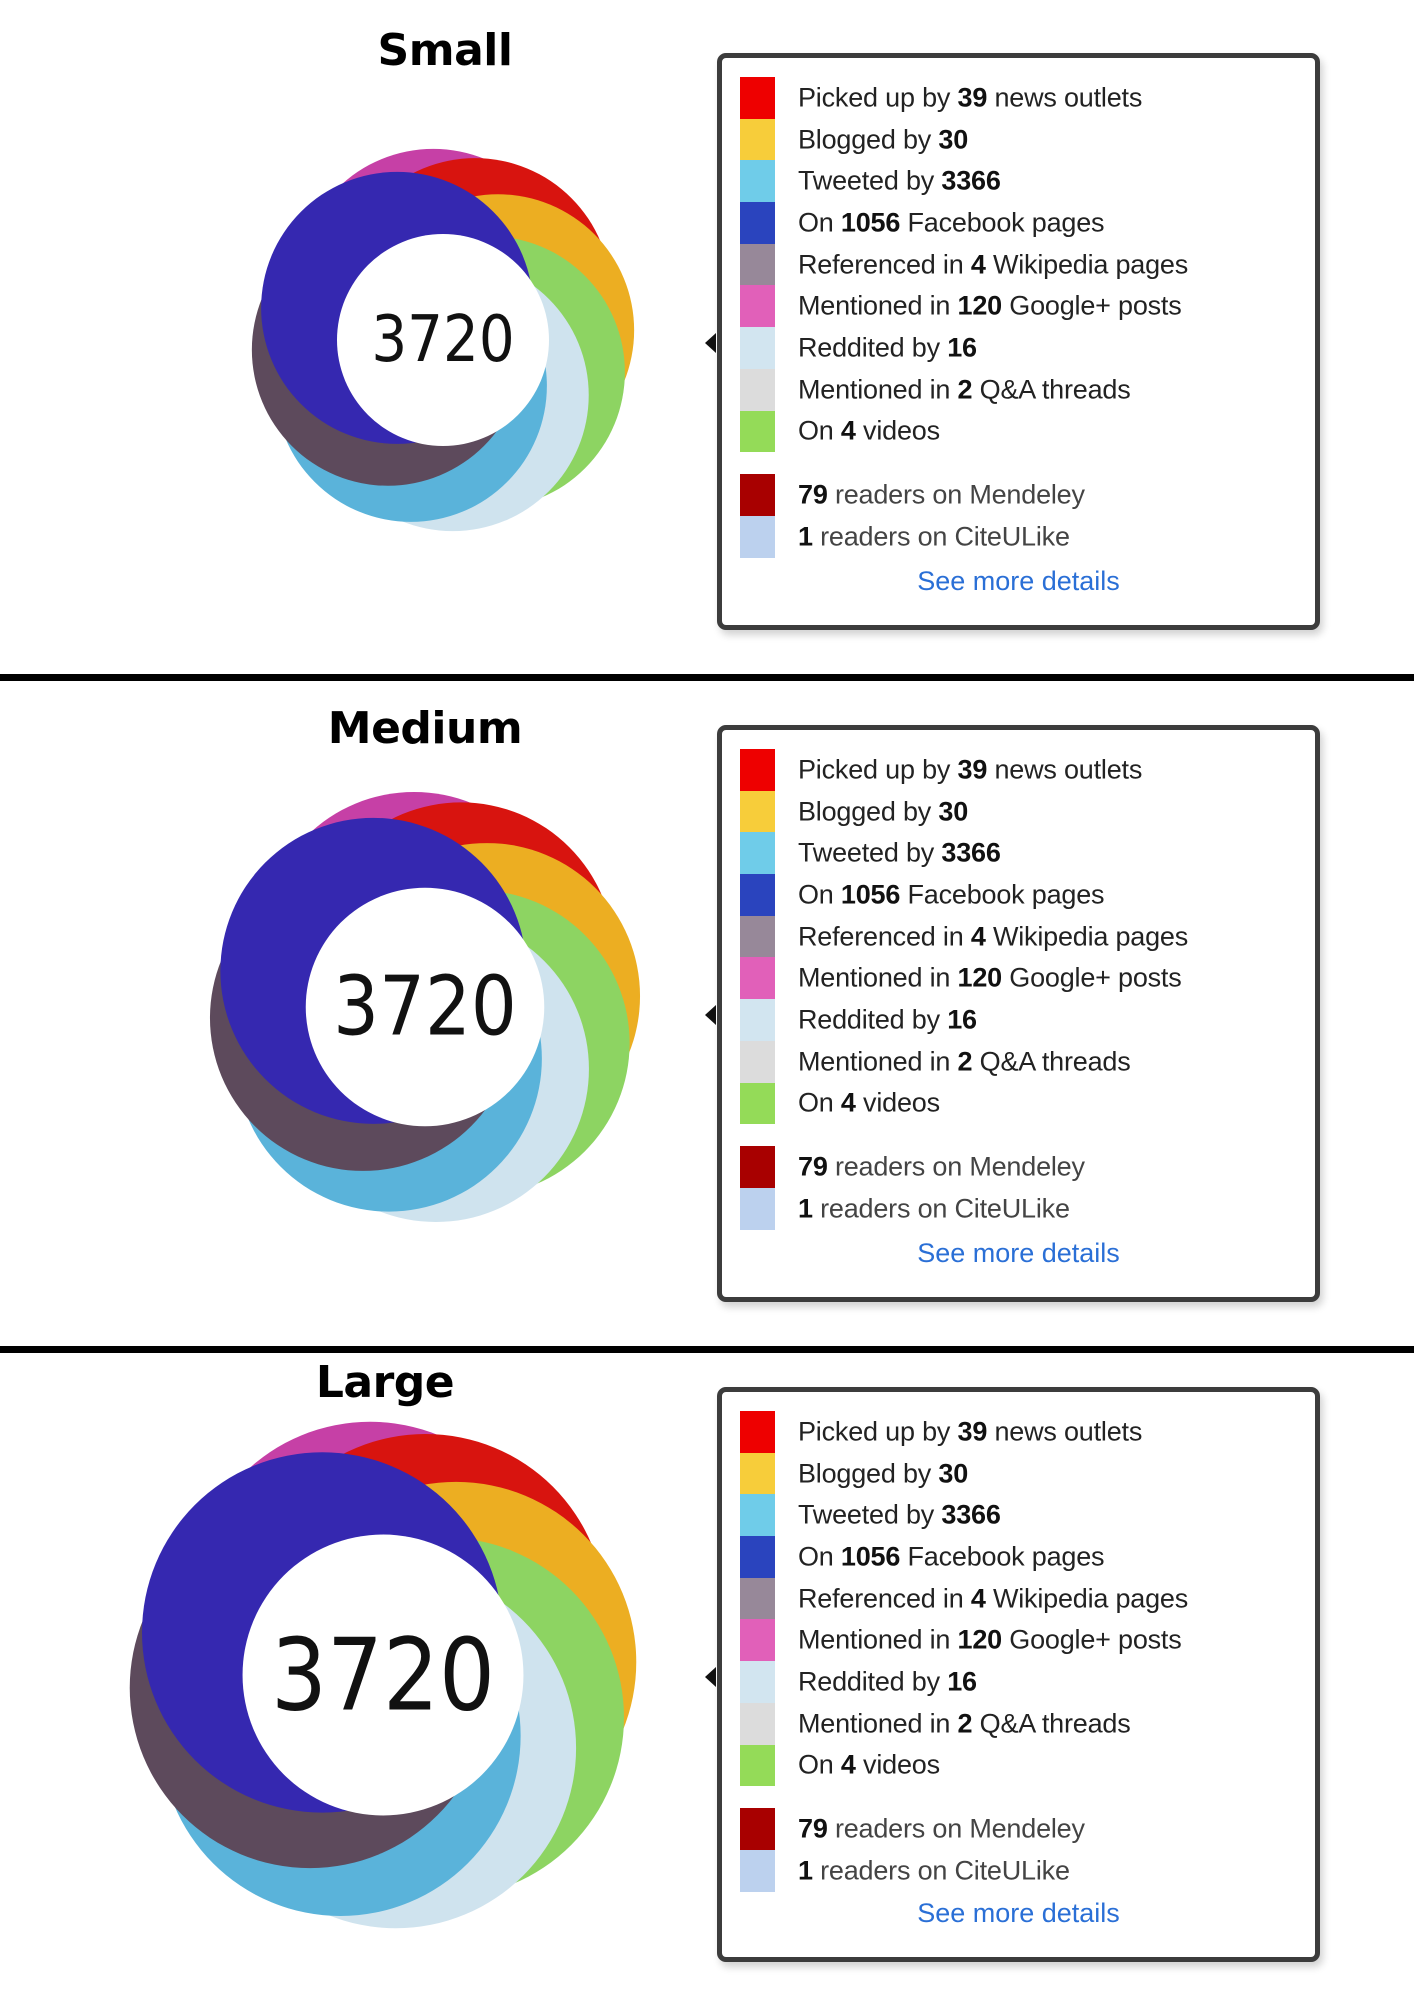 The image size is (1414, 2000). Describe the element at coordinates (941, 1166) in the screenshot. I see `reader-row-label: 79 readers on Mendeley` at that location.